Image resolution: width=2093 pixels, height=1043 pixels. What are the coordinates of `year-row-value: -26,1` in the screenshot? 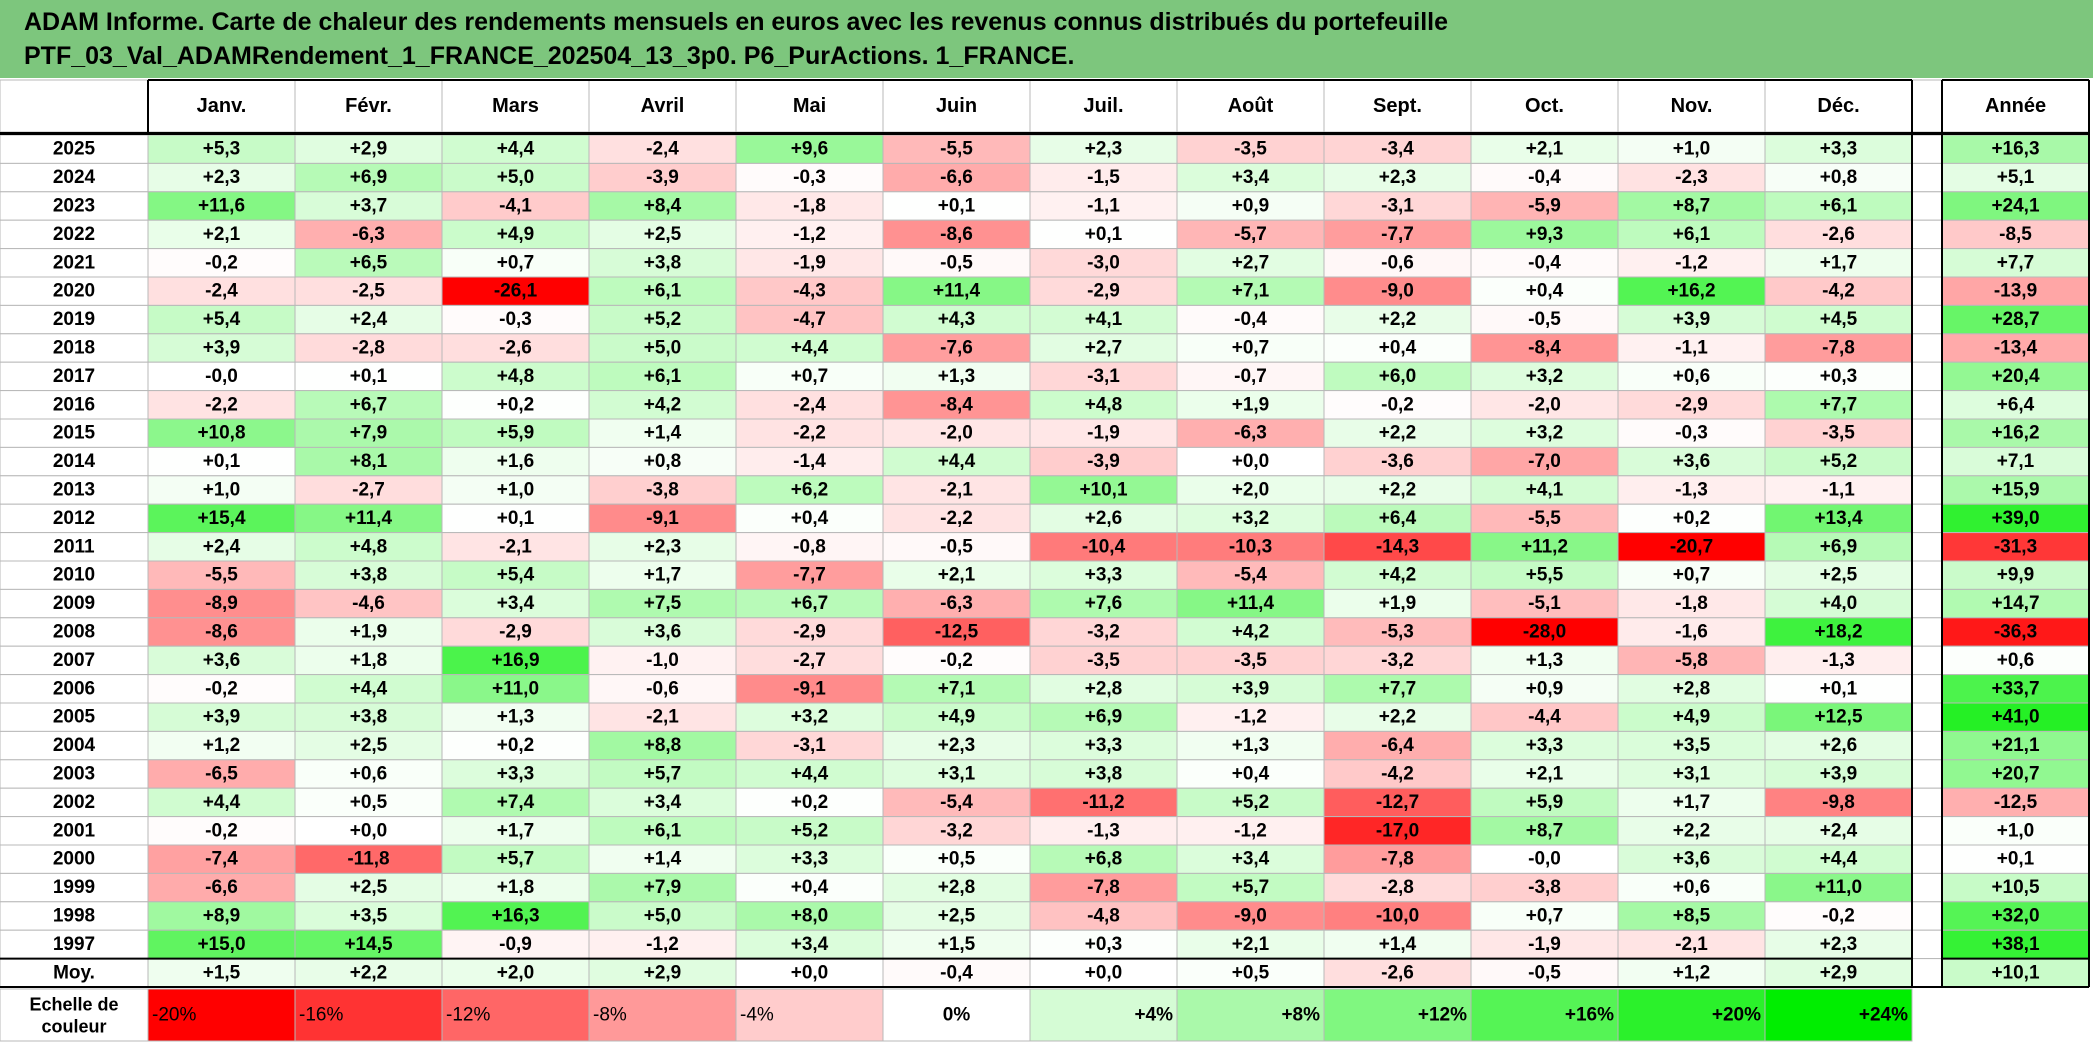 It's located at (516, 291).